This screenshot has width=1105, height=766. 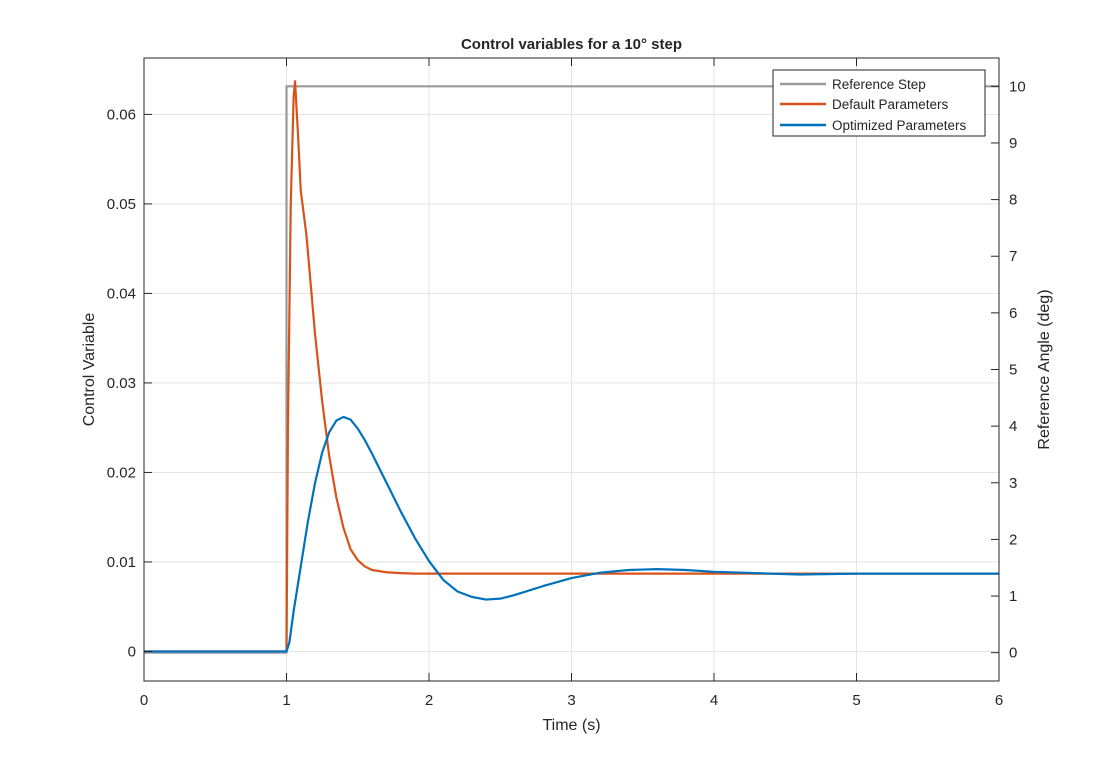 What do you see at coordinates (144, 700) in the screenshot?
I see `x-tick-label: 0` at bounding box center [144, 700].